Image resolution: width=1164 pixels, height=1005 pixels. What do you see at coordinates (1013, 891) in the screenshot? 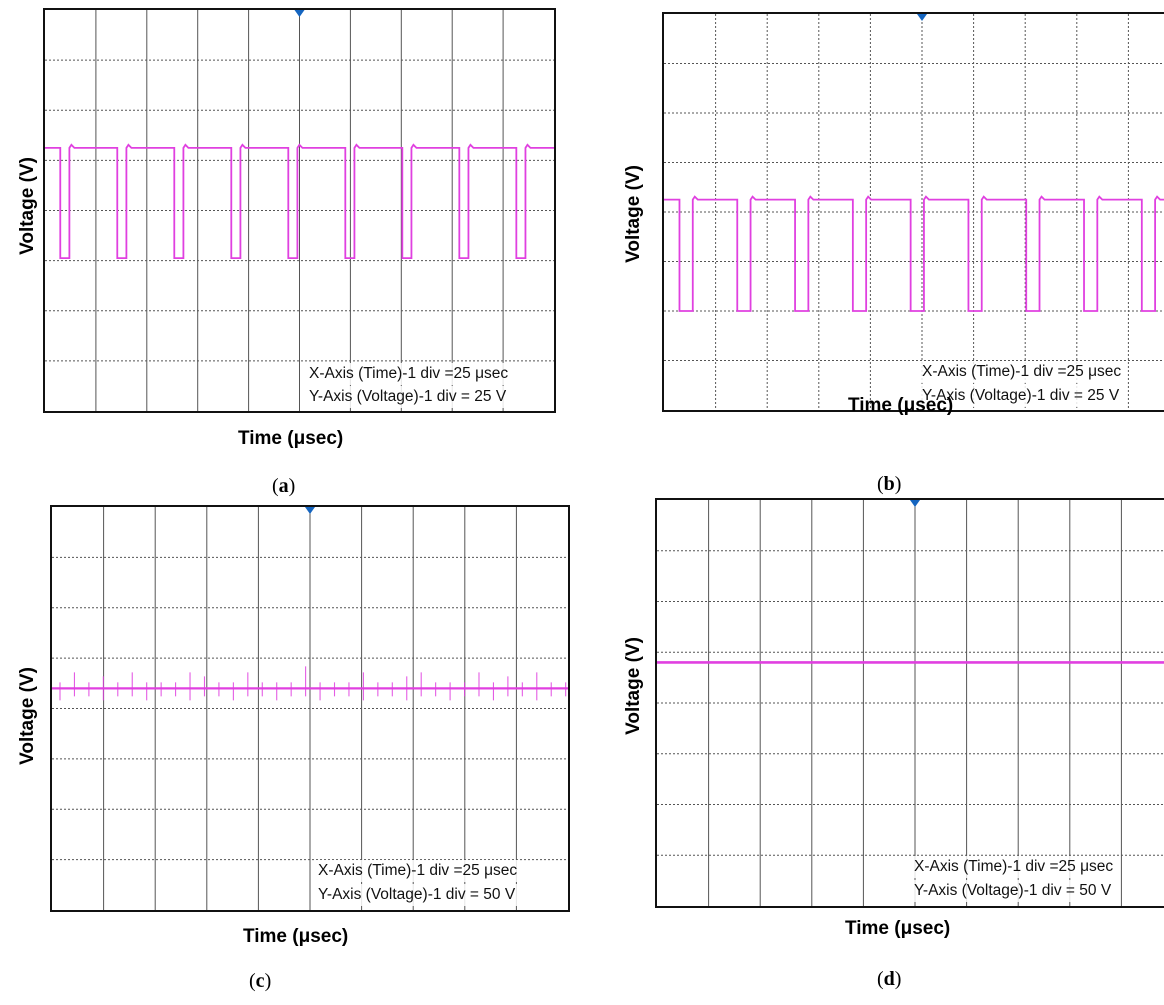
I see `scale-note-y-d: Y-Axis (Voltage)-1 div = 50 V` at bounding box center [1013, 891].